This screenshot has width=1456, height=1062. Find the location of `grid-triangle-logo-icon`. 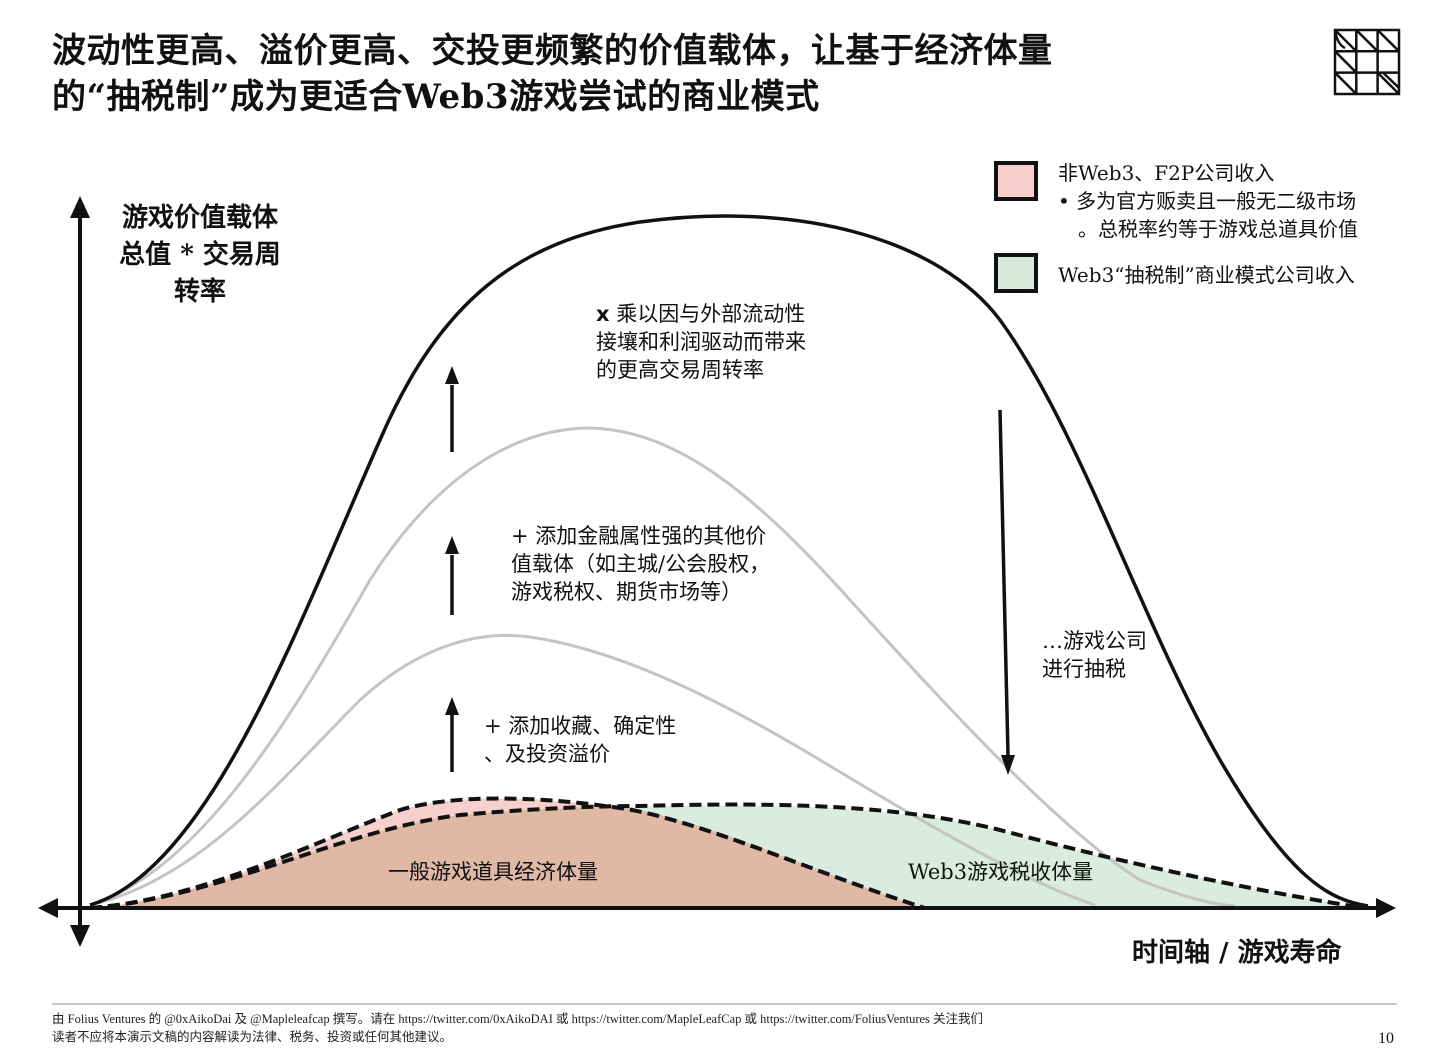

grid-triangle-logo-icon is located at coordinates (1367, 62).